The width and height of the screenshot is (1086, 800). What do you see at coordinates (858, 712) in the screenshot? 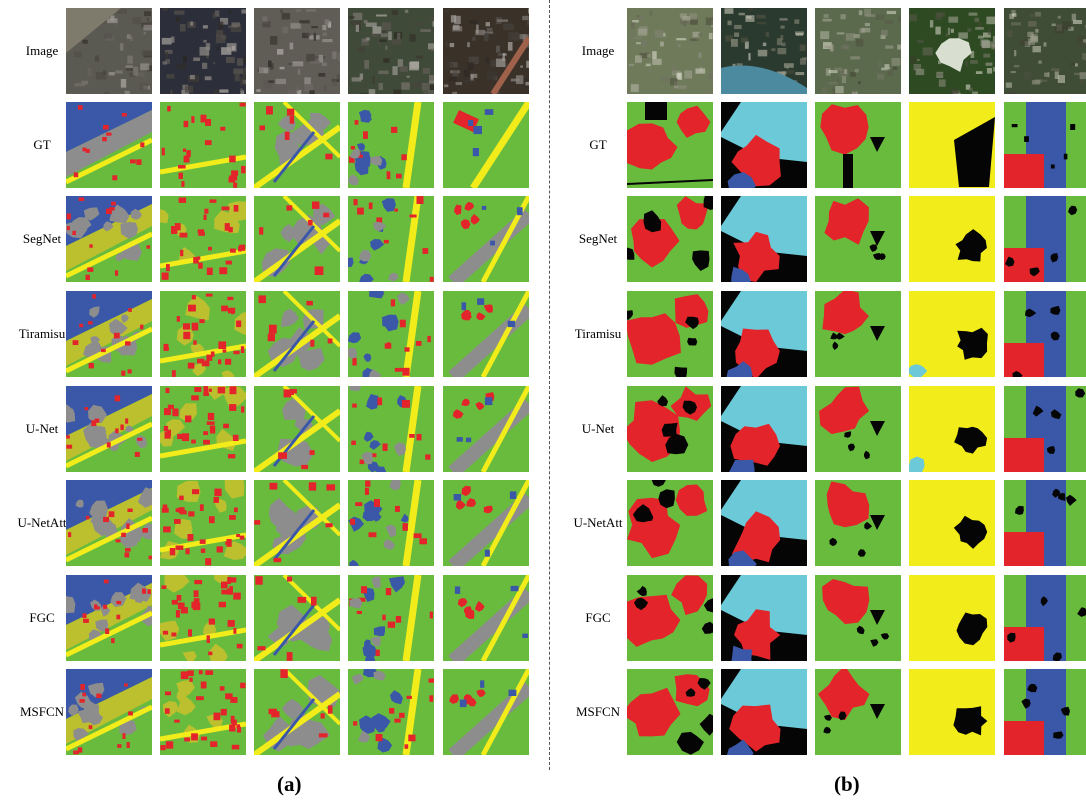
I see `tile-b-row7-col2` at bounding box center [858, 712].